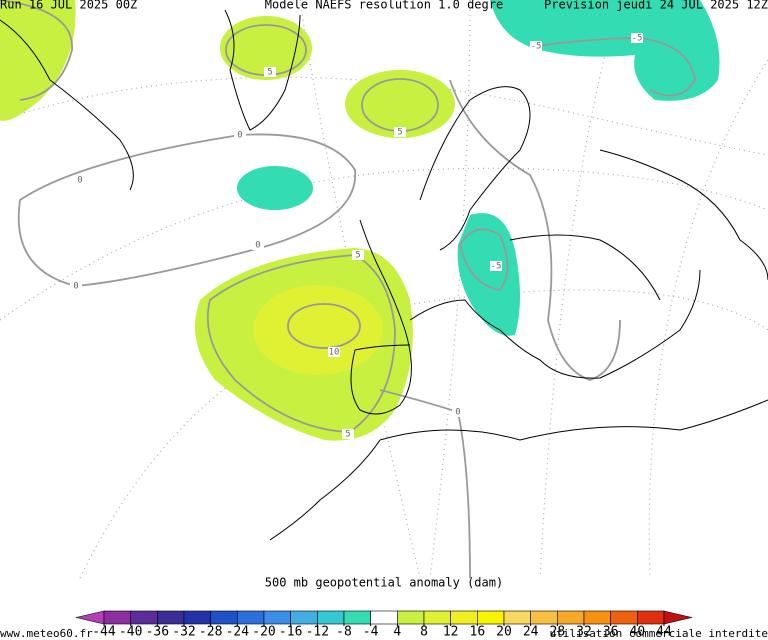  Describe the element at coordinates (656, 6) in the screenshot. I see `forecast-label: Prevision jeudi 24 JUL 2025 12Z` at that location.